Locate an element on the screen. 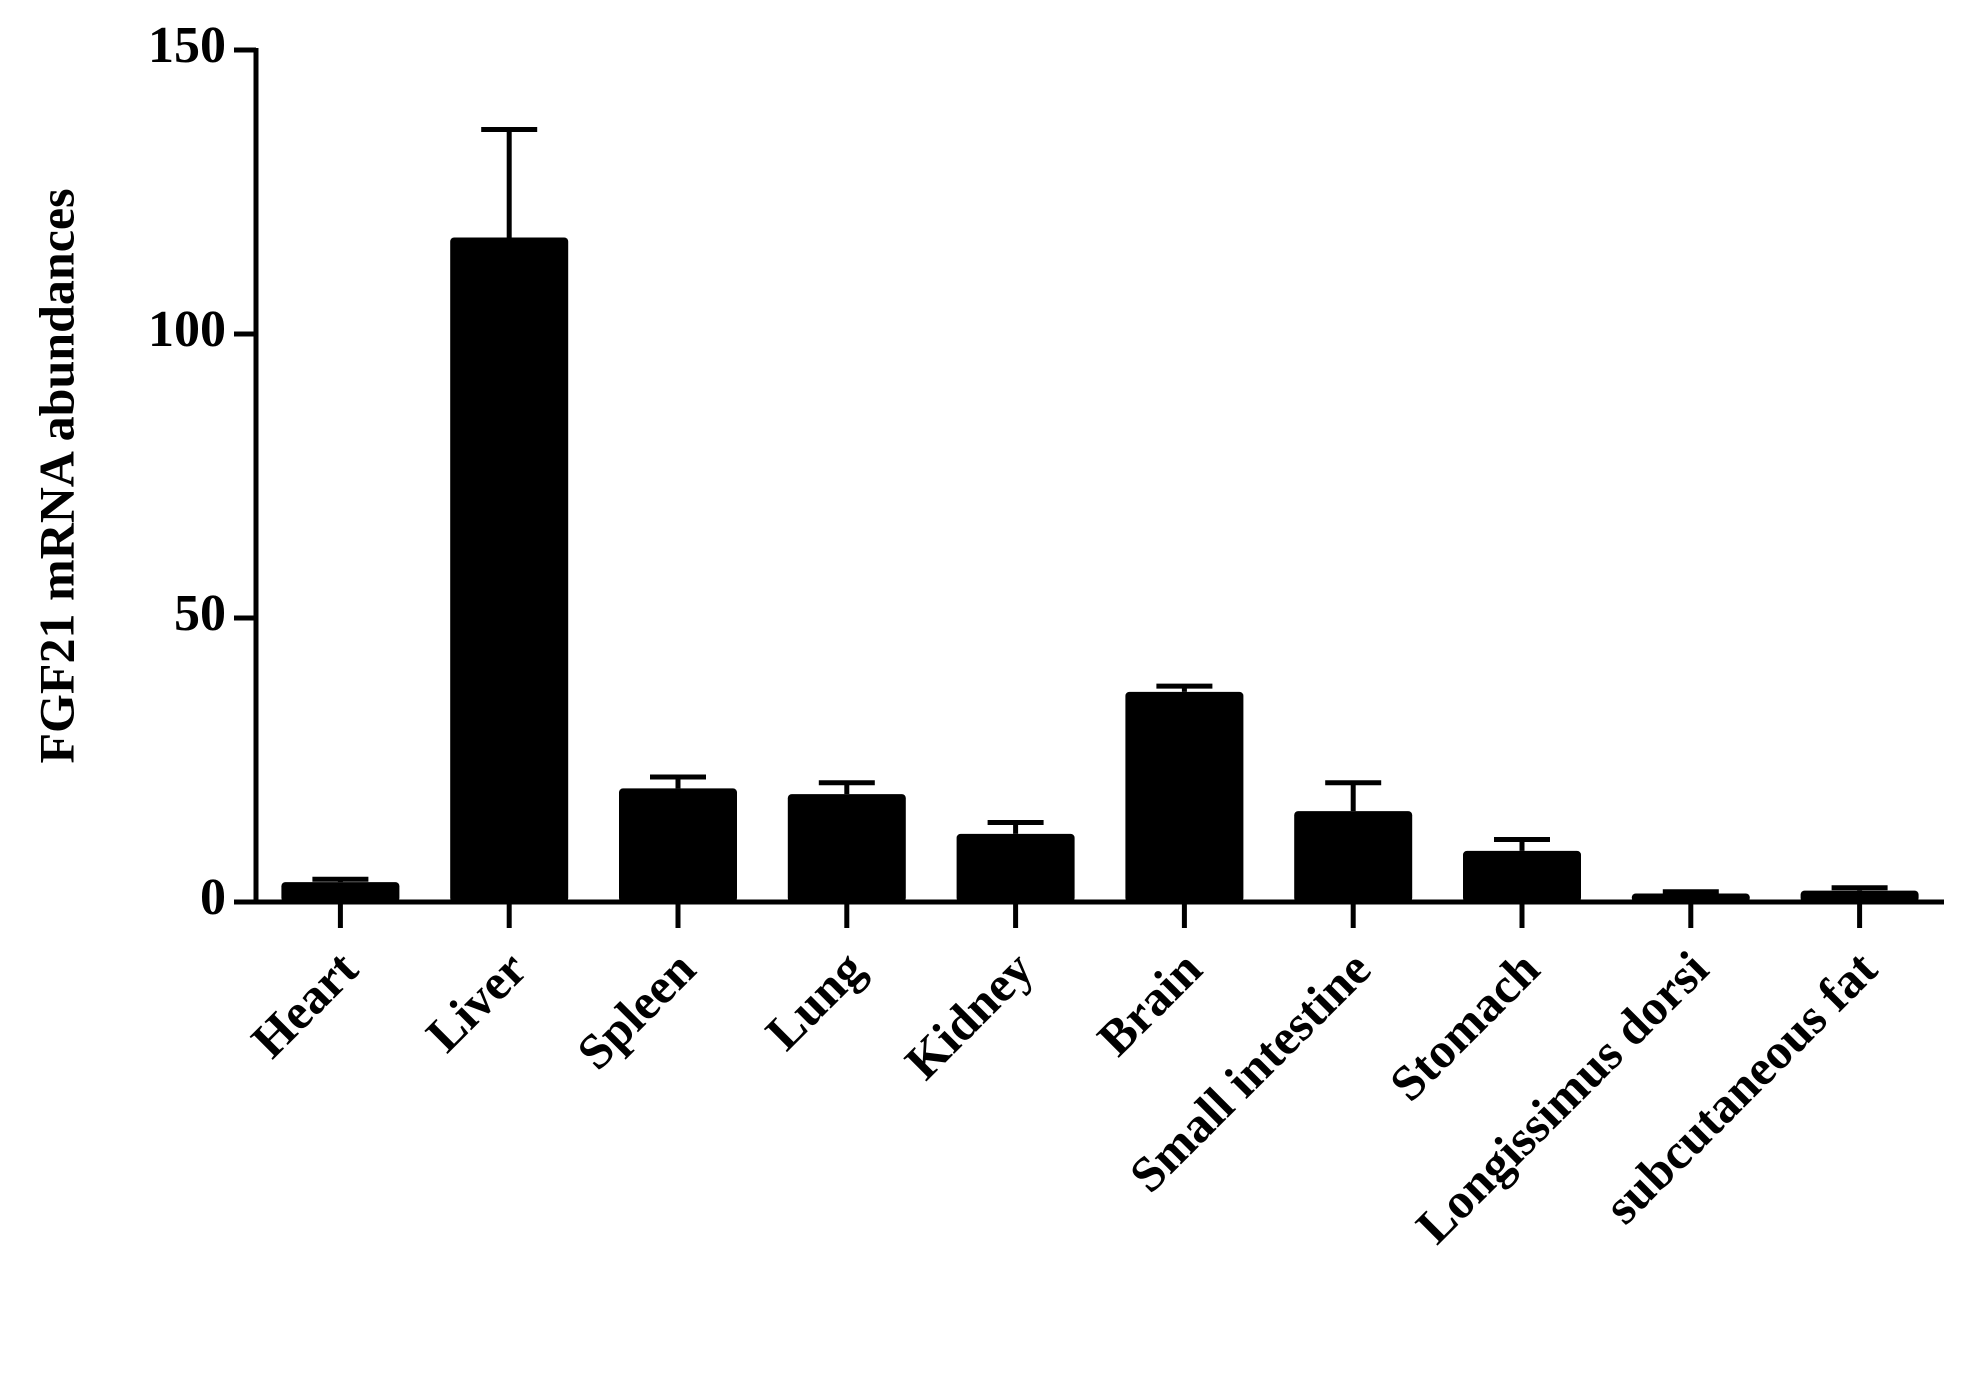 This screenshot has height=1398, width=1961. y-tick-label: 100 is located at coordinates (187, 329).